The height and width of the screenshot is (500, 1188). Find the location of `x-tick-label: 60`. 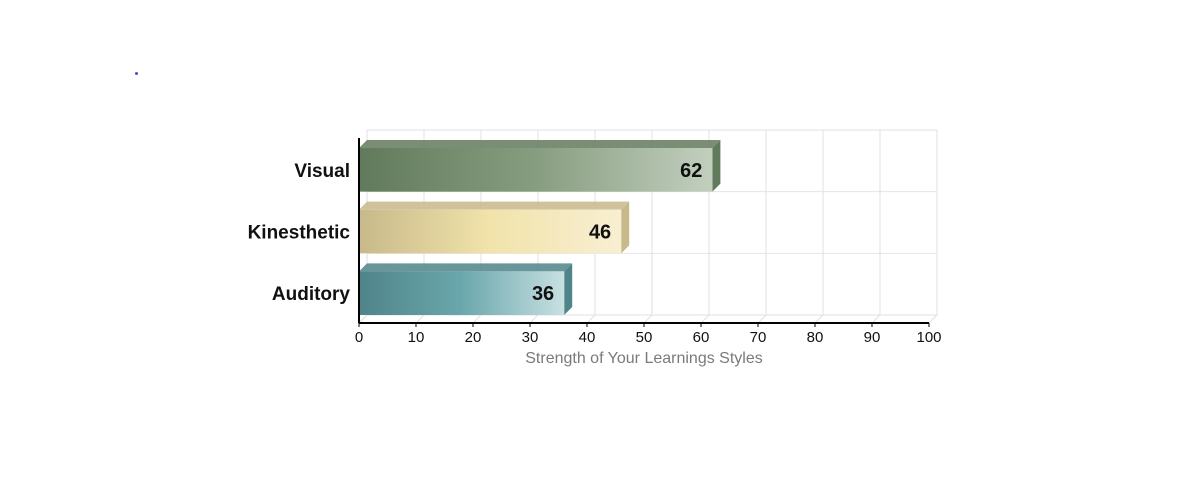

x-tick-label: 60 is located at coordinates (701, 337).